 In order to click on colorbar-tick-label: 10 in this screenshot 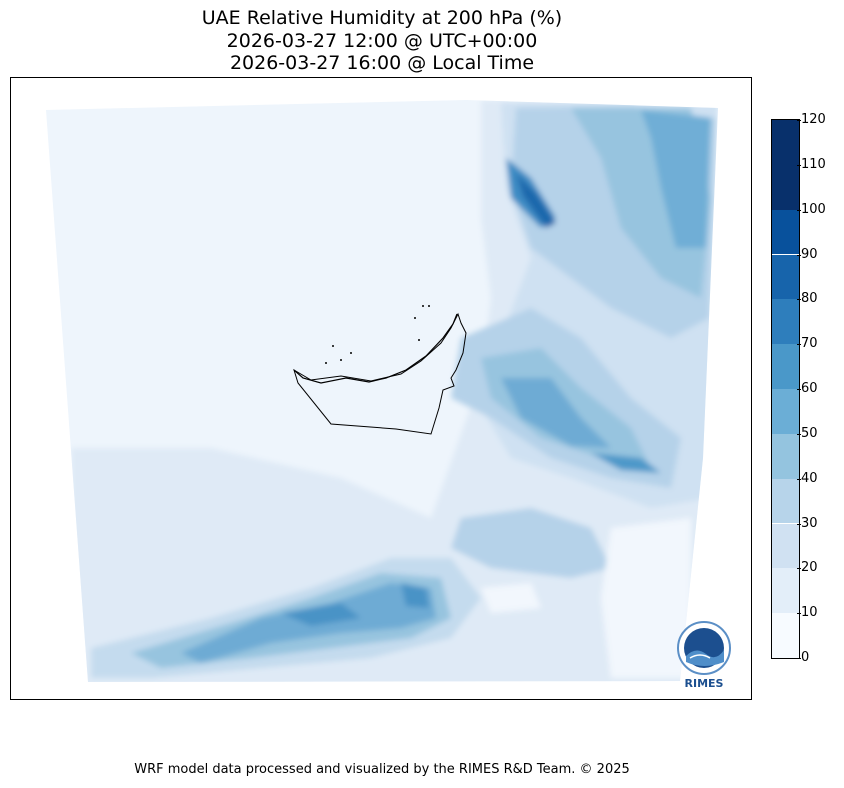, I will do `click(807, 613)`.